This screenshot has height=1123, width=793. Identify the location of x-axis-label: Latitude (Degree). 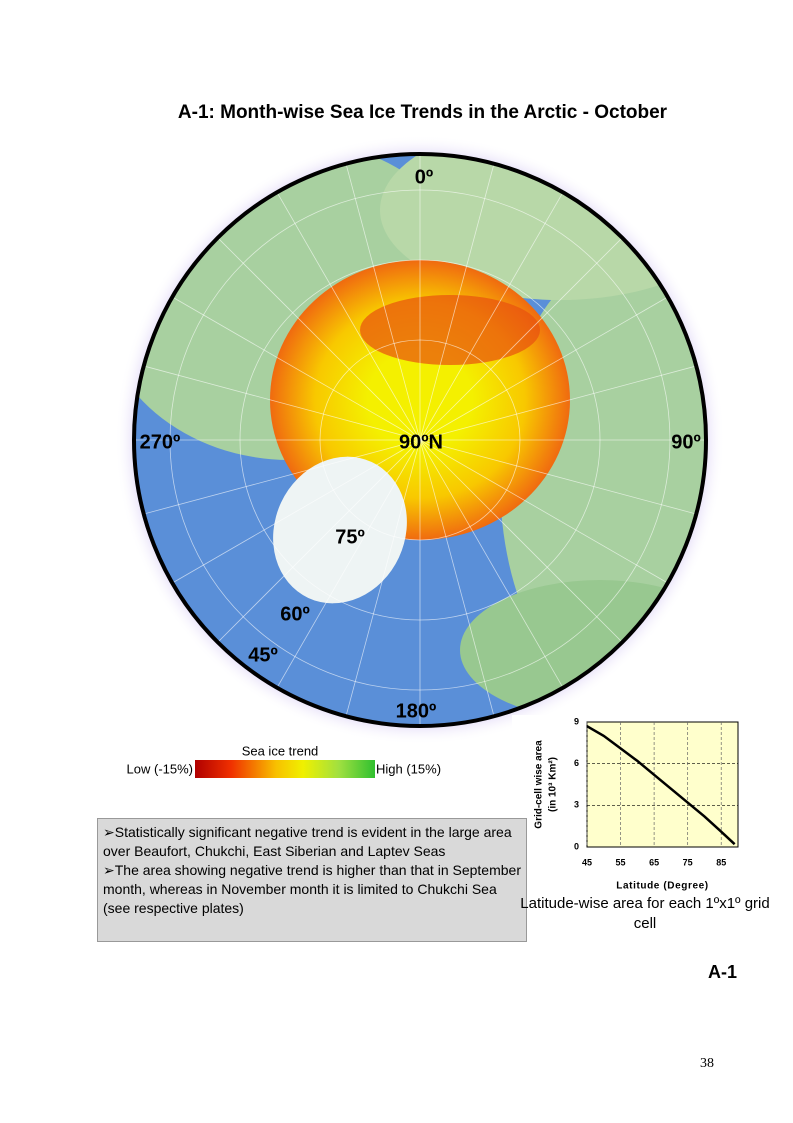
(662, 886).